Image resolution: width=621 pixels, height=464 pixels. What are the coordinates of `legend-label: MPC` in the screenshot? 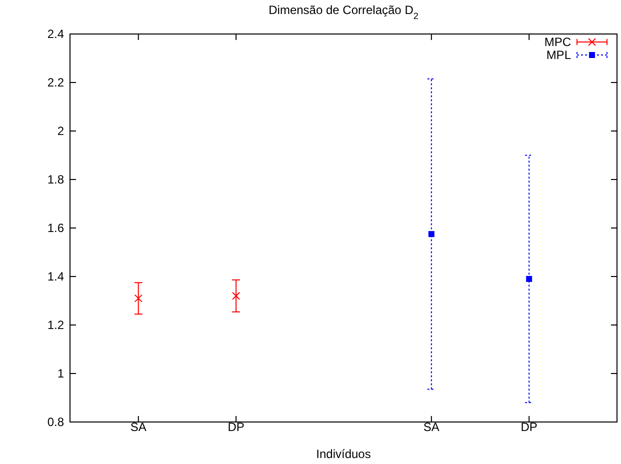 It's located at (558, 42).